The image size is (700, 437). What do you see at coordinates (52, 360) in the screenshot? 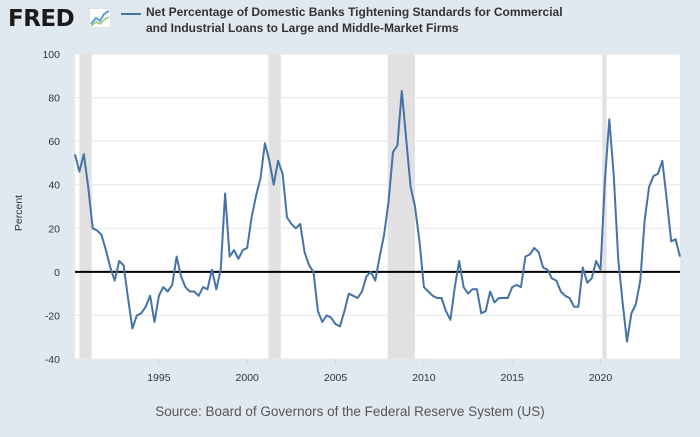
I see `y-tick-label: -40` at bounding box center [52, 360].